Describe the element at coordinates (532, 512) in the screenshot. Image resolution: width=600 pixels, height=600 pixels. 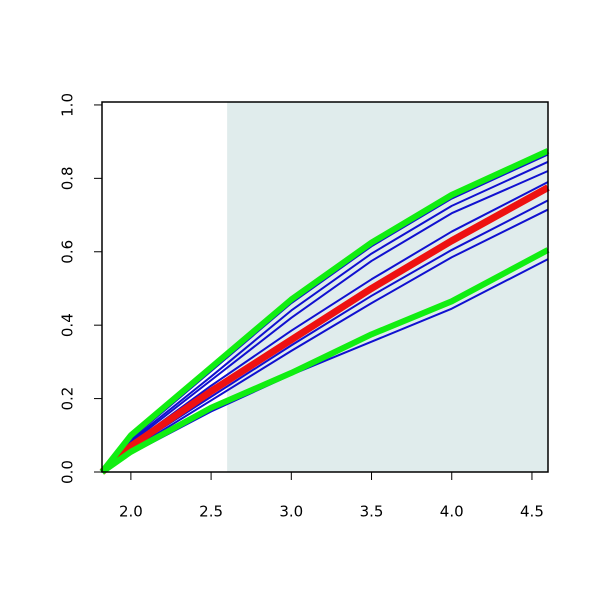
I see `x-tick-label: 4.5` at that location.